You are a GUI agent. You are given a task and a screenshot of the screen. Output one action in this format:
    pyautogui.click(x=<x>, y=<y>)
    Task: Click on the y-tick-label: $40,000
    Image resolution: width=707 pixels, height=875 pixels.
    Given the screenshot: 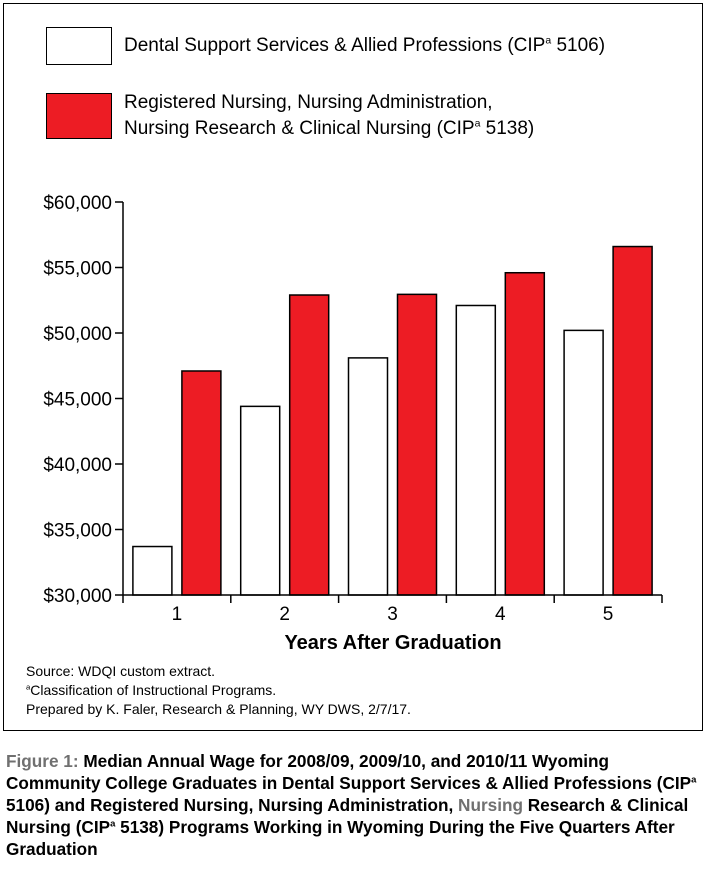 What is the action you would take?
    pyautogui.click(x=77, y=465)
    